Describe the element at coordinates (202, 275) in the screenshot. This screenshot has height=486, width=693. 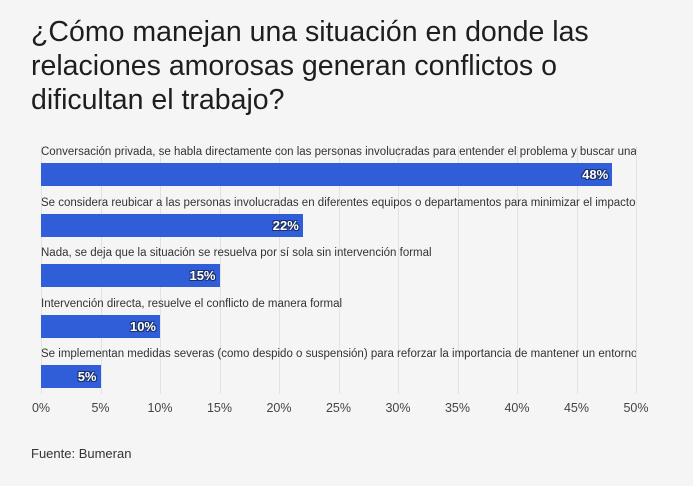
I see `data-label: 15%` at that location.